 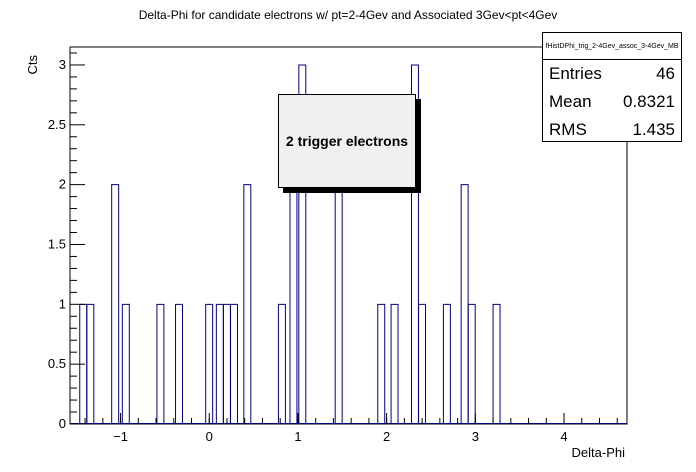 What do you see at coordinates (62, 184) in the screenshot?
I see `y-tick-label: 2` at bounding box center [62, 184].